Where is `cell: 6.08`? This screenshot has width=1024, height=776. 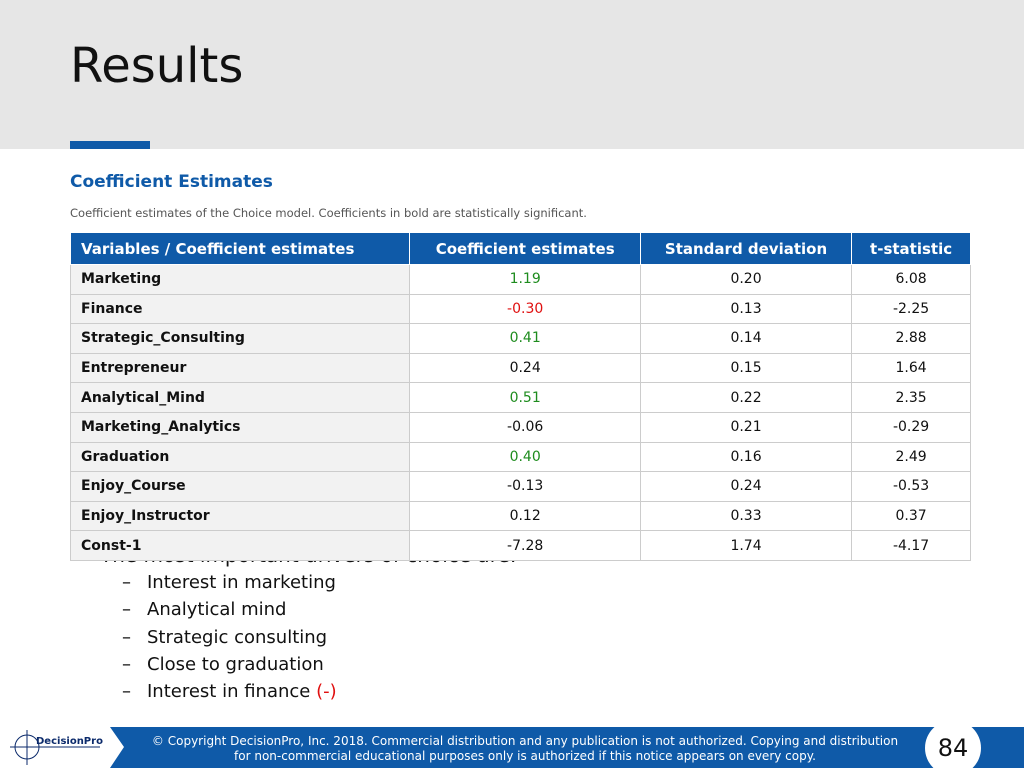 cell: 6.08 is located at coordinates (911, 279).